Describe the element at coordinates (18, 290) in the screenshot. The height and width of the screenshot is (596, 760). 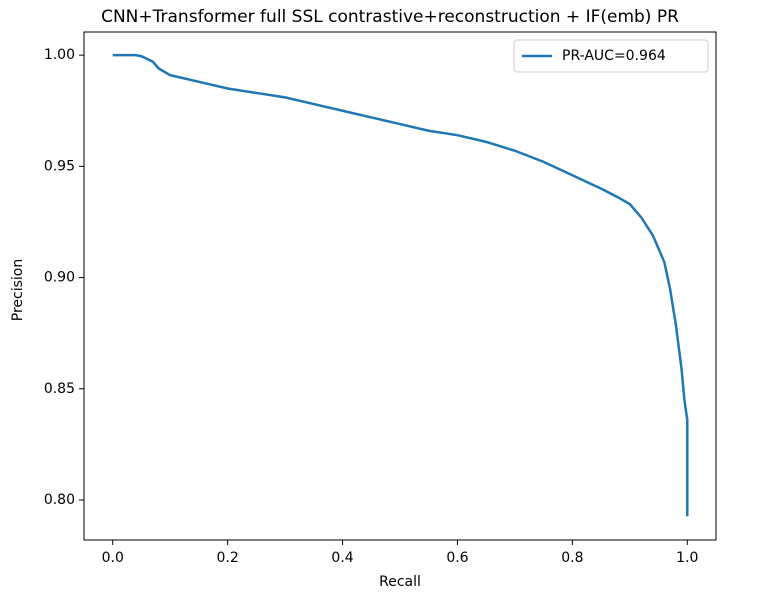
I see `y-axis-label: Precision` at that location.